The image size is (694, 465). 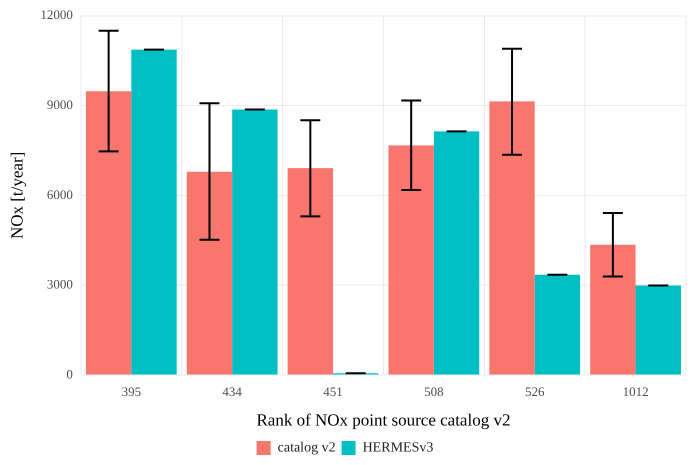 I want to click on y-tick-label: 3000, so click(x=59, y=284).